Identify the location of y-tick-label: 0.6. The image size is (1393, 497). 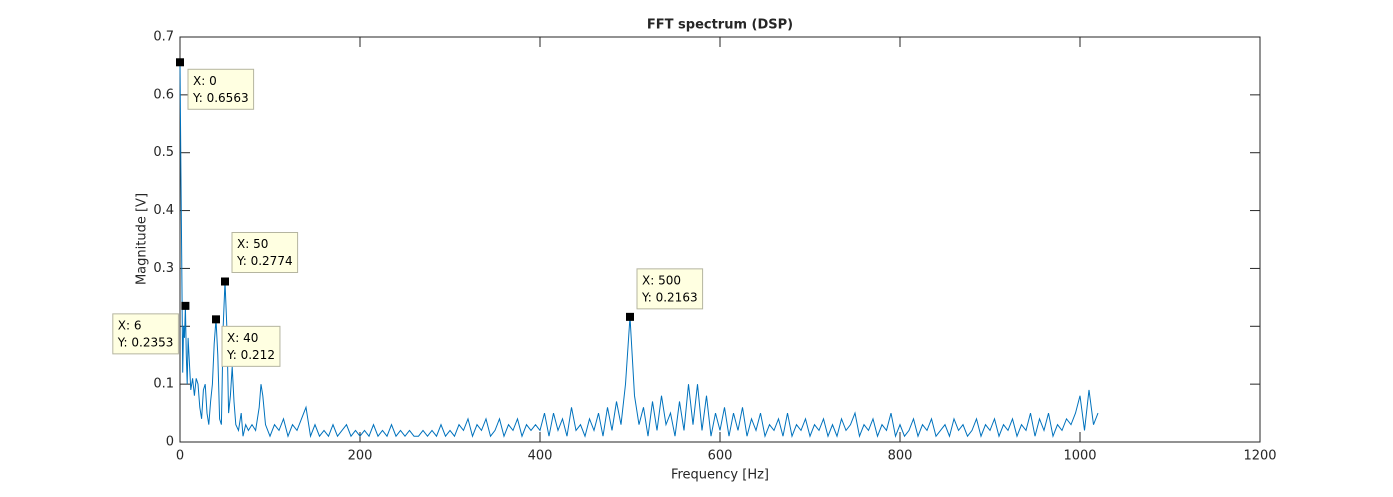
(163, 94).